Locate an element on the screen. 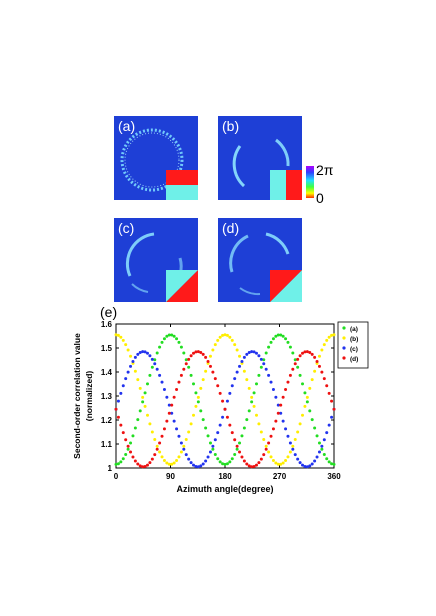 The width and height of the screenshot is (436, 616). legend-marker is located at coordinates (344, 348).